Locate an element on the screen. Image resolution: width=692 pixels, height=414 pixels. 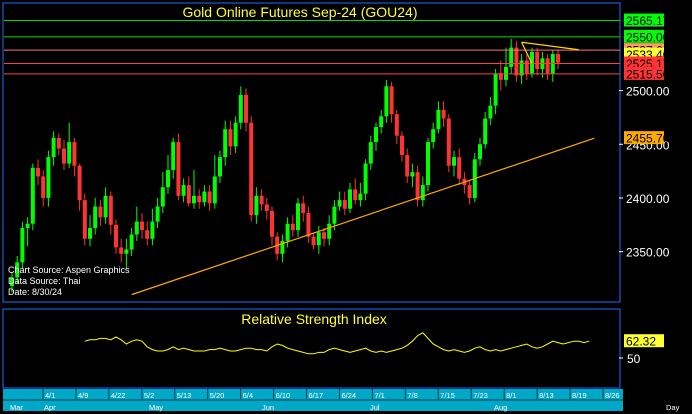
date-tick-label: 5/13 is located at coordinates (184, 395).